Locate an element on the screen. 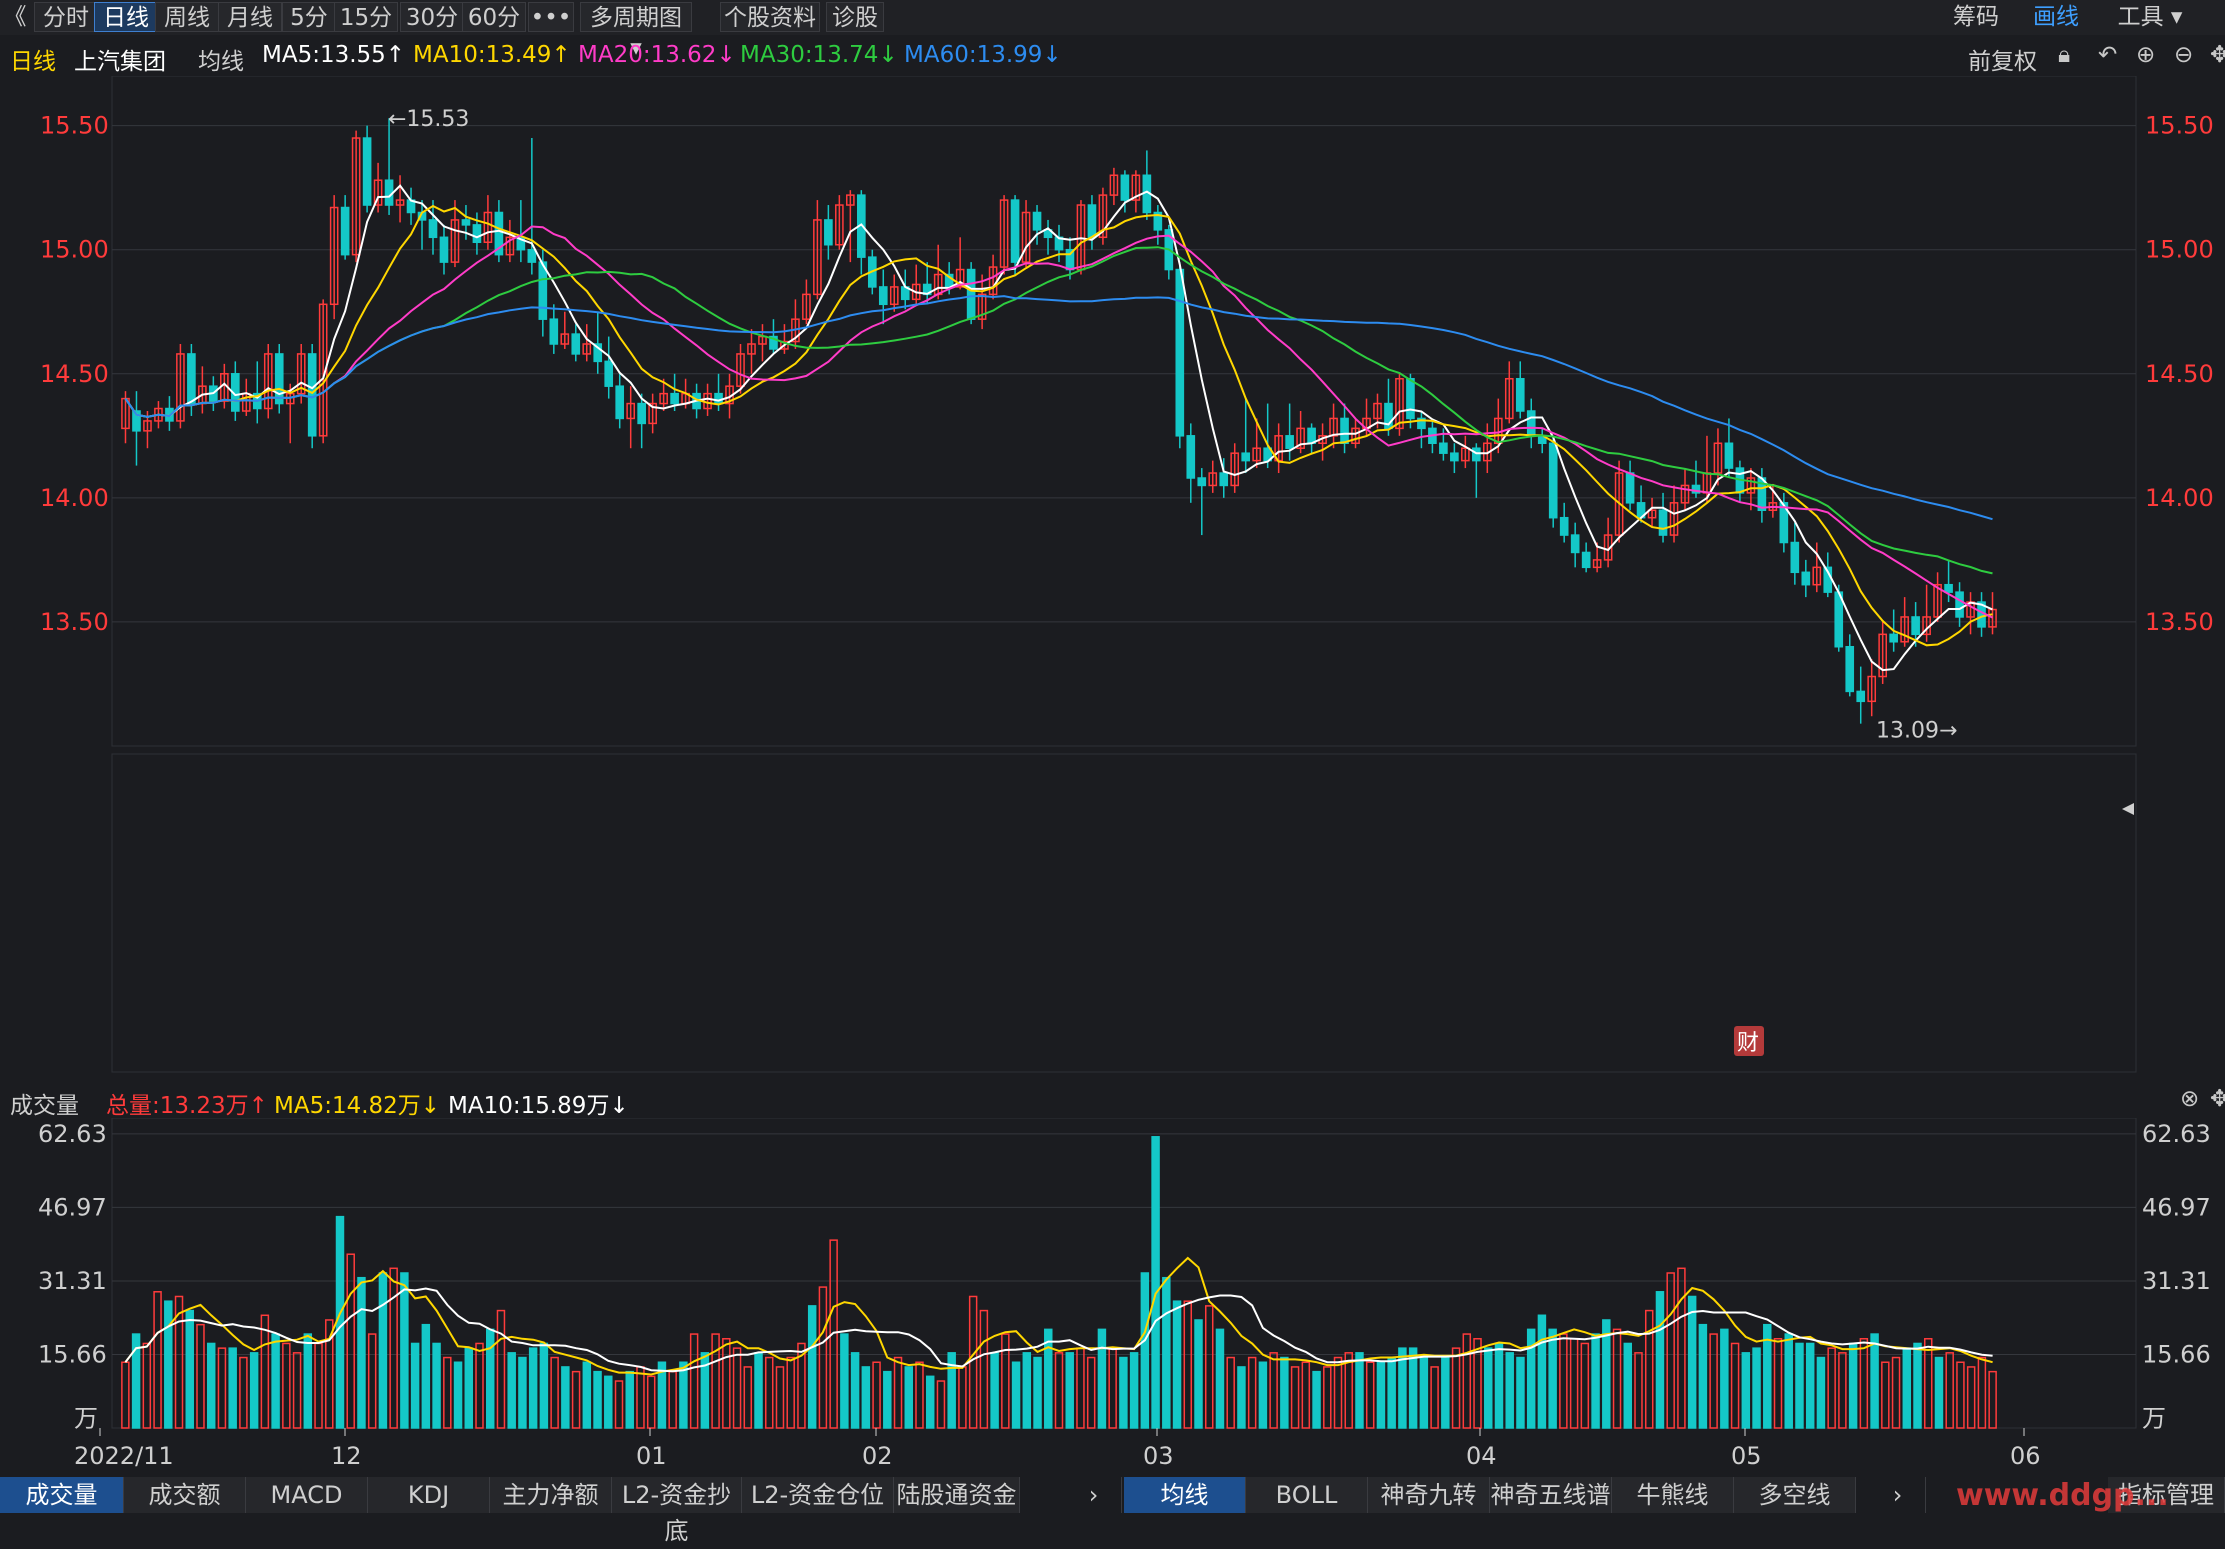  indicator-tab-7: 陆股通资金 is located at coordinates (957, 1495).